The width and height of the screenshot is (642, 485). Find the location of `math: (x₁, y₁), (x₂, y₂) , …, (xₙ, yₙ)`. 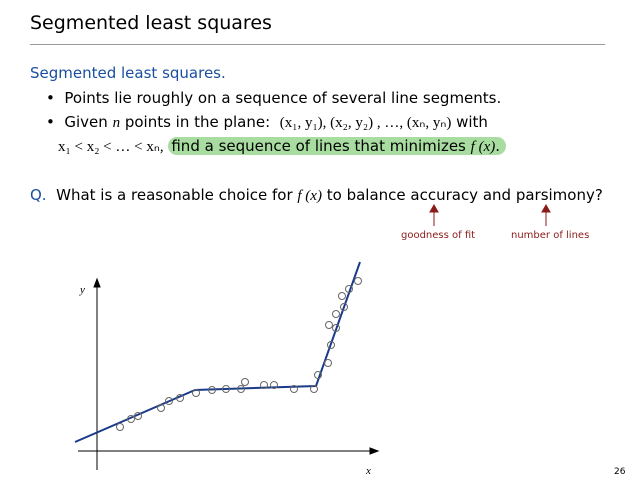

math: (x₁, y₁), (x₂, y₂) , …, (xₙ, yₙ) is located at coordinates (365, 123).